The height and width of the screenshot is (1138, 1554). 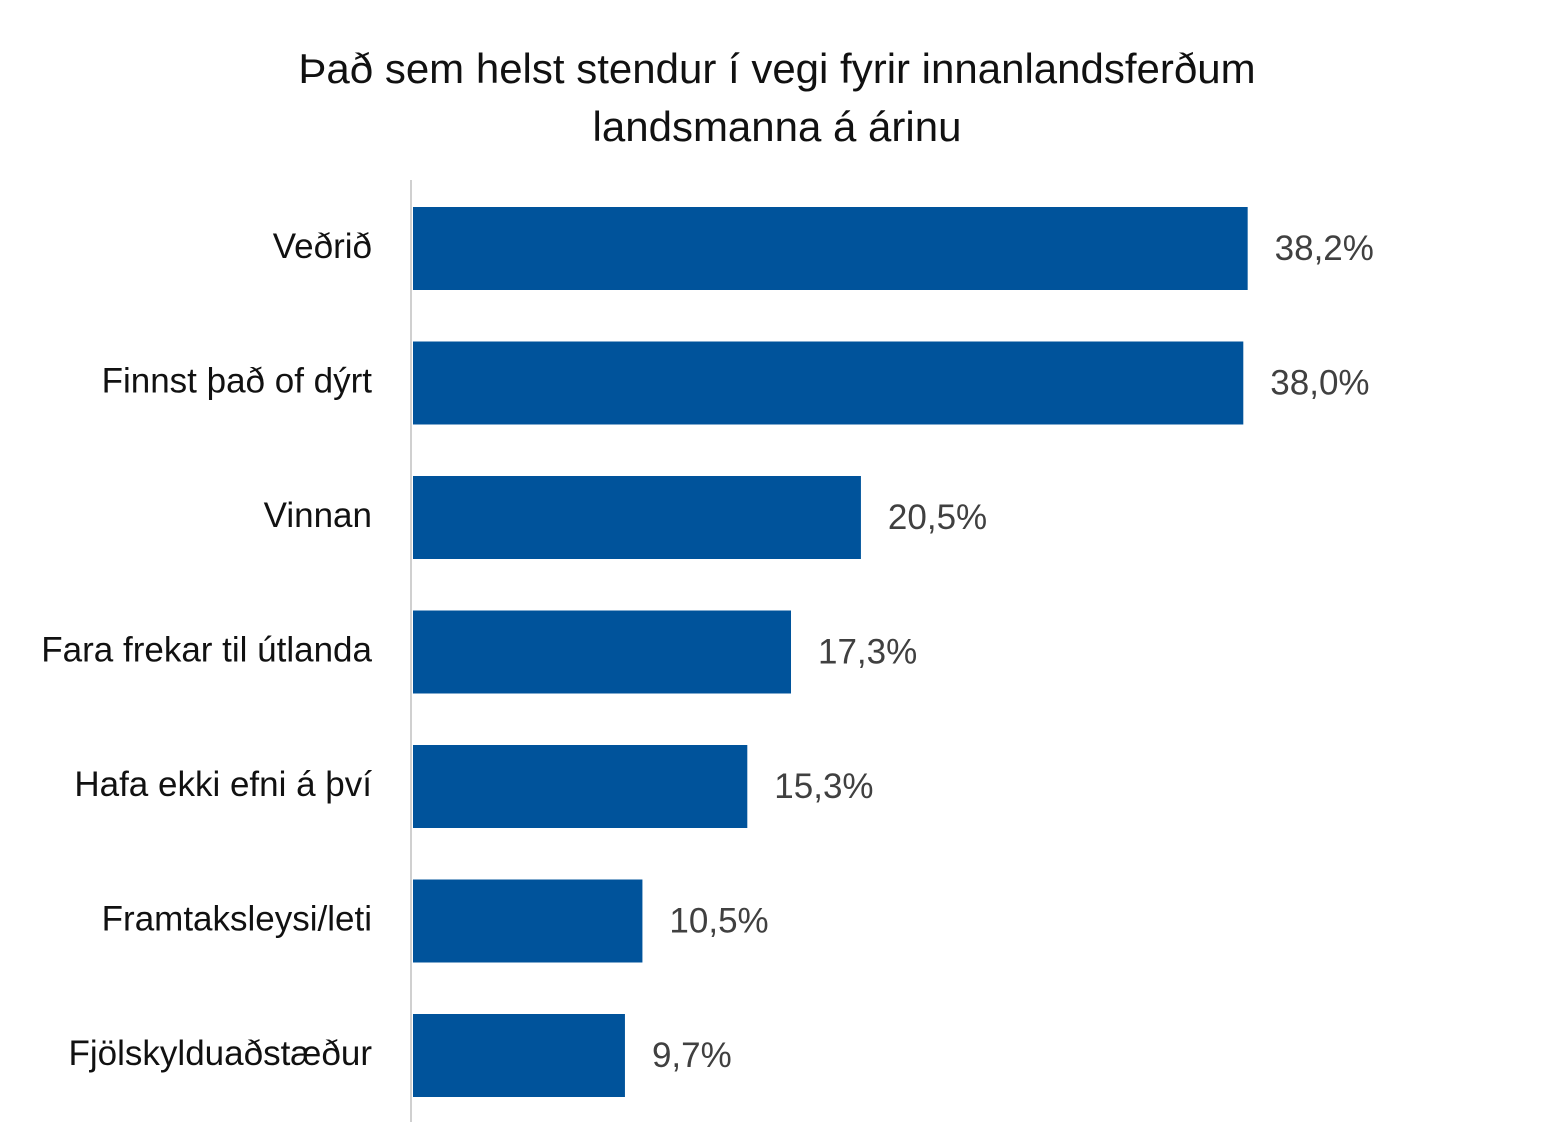 I want to click on value-label-4: 15,3%, so click(x=823, y=786).